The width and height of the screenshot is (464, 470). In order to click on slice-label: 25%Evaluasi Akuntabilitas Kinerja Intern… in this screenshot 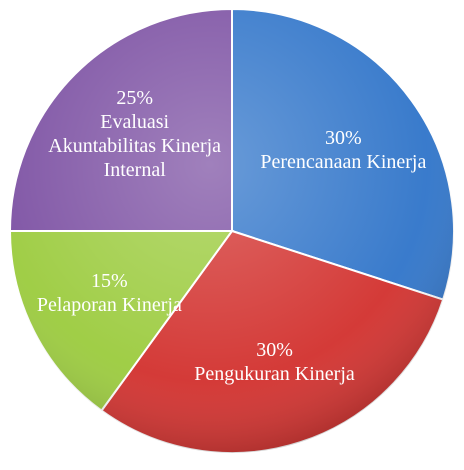, I will do `click(135, 134)`.